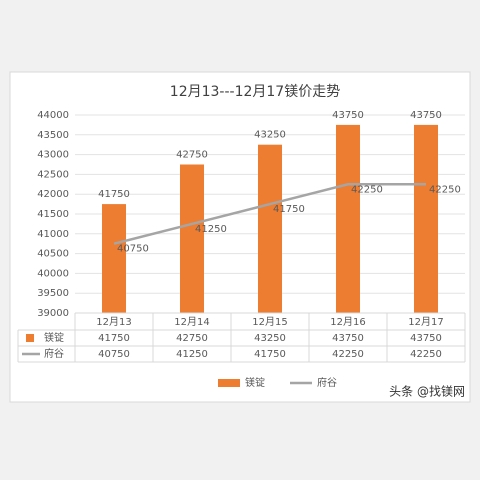  What do you see at coordinates (192, 354) in the screenshot?
I see `table-cell: 41250` at bounding box center [192, 354].